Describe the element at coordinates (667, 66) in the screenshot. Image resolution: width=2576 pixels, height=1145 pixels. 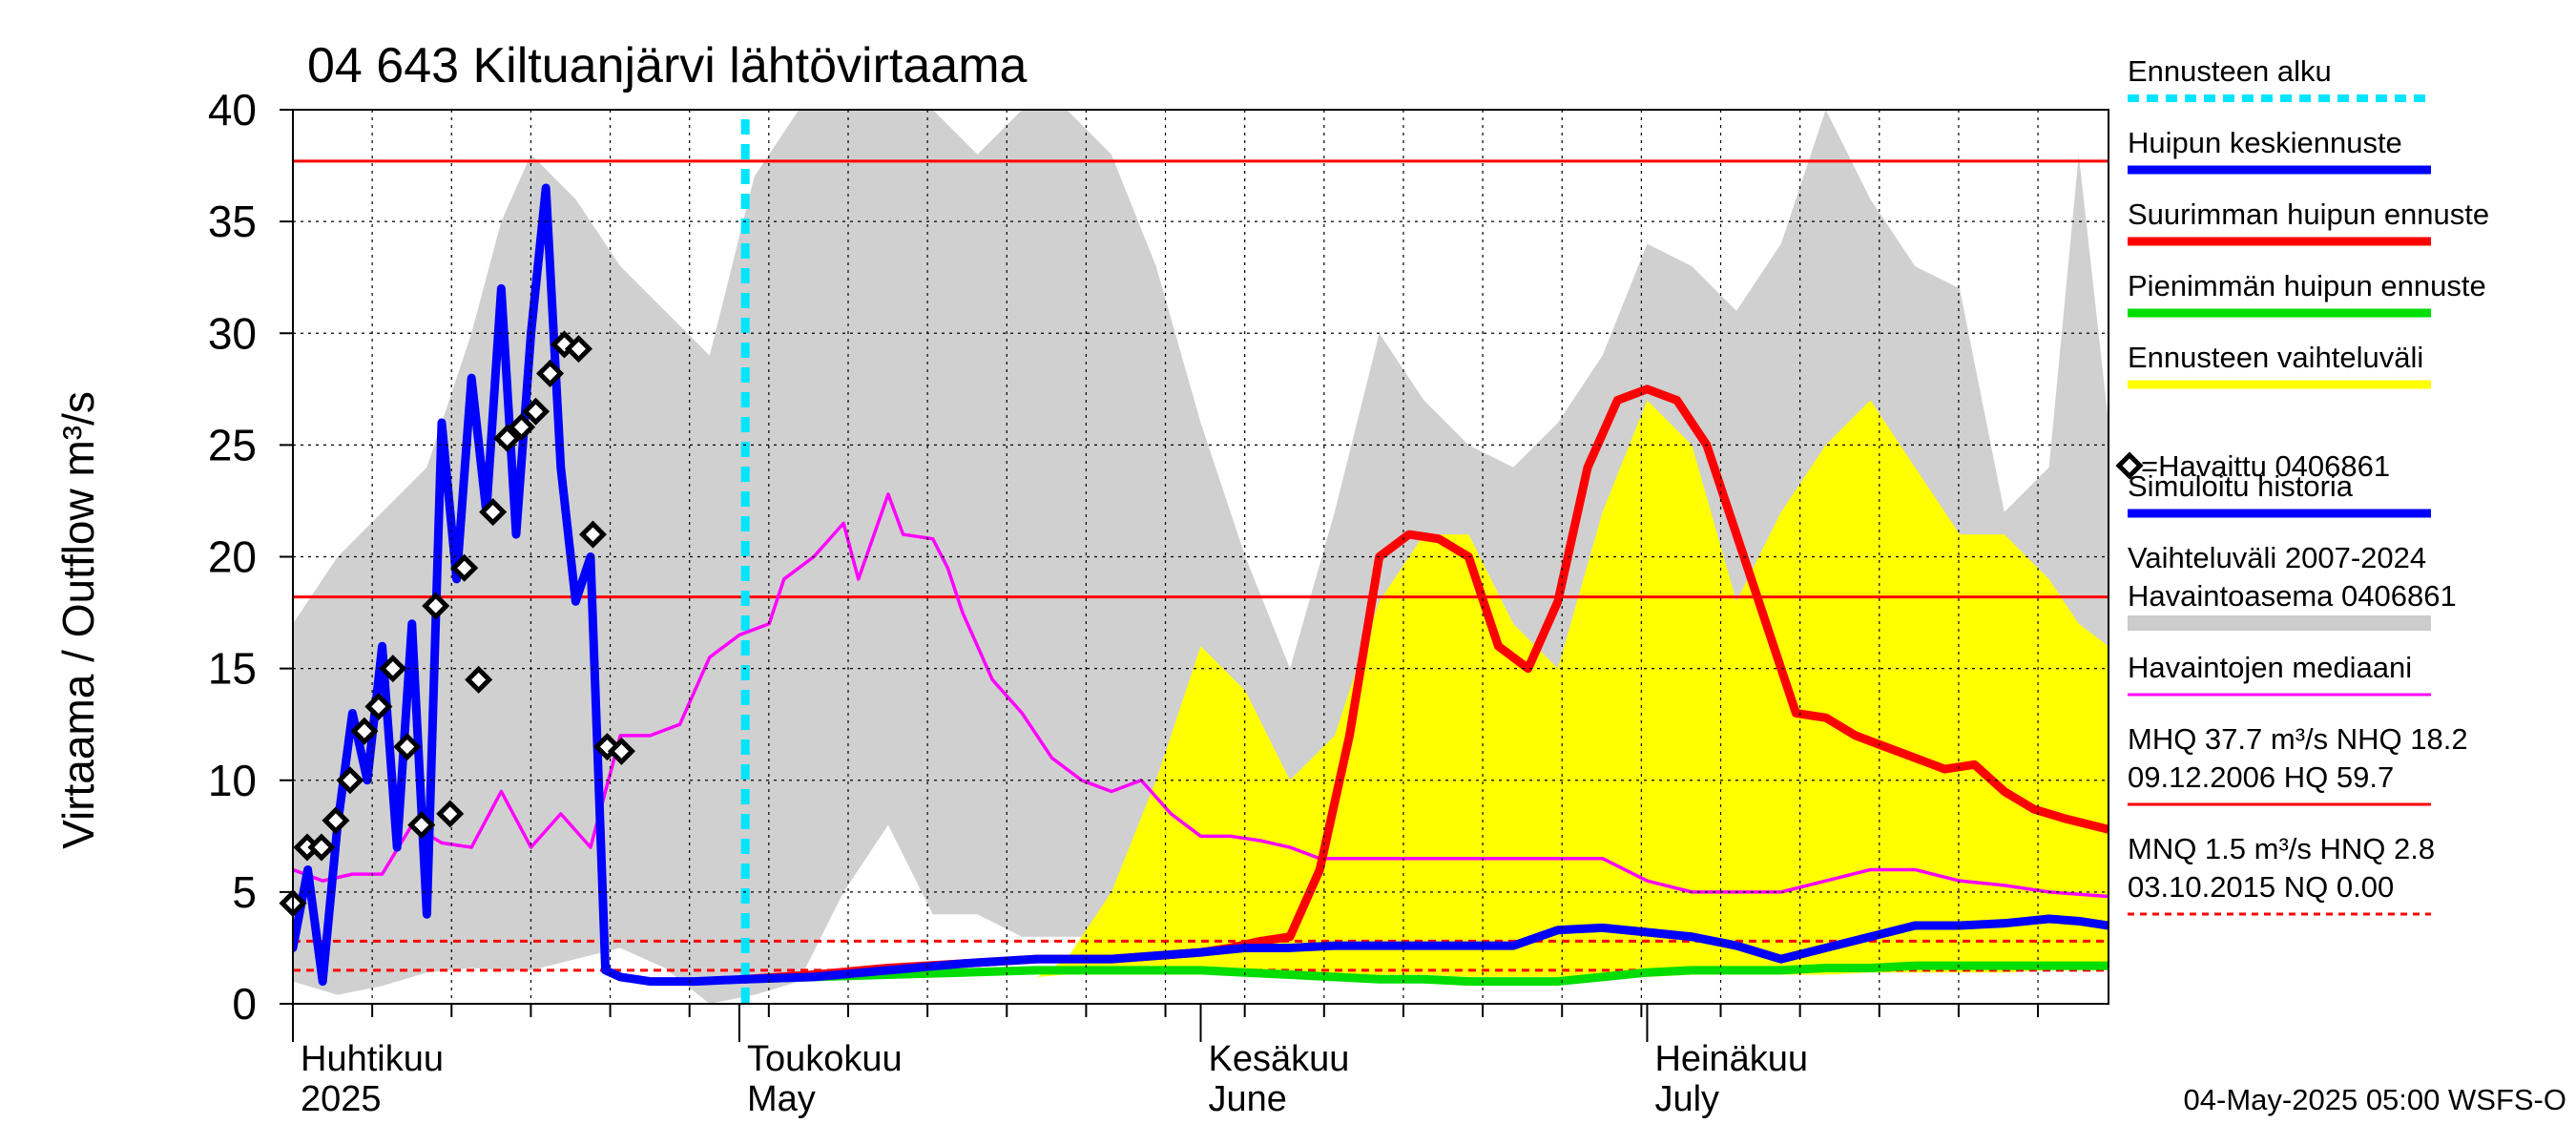
I see `chart-title: 04 643 Kiltuanjärvi lähtövirtaama` at that location.